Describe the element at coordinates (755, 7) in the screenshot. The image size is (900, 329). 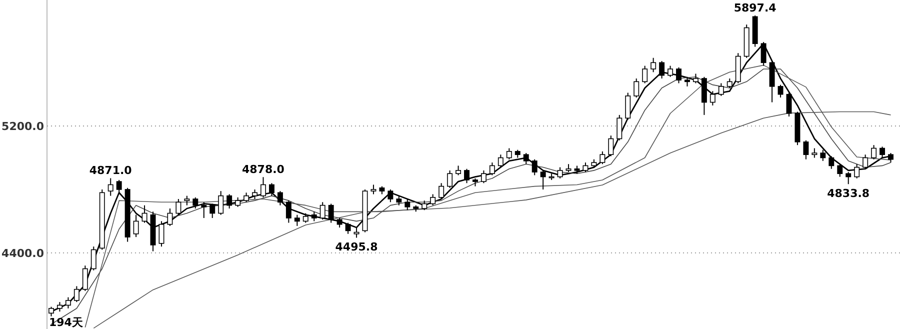
I see `annotation: 5897.4` at that location.